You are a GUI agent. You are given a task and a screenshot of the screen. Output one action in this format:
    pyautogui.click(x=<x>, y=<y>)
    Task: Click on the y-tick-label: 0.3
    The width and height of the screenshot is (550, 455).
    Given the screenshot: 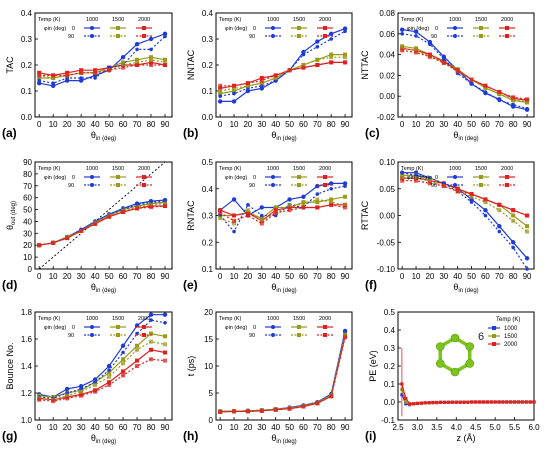 What is the action you would take?
    pyautogui.click(x=208, y=216)
    